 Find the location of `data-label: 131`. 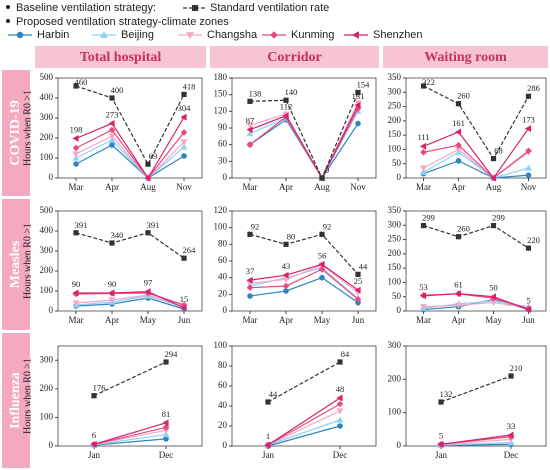

data-label: 131 is located at coordinates (358, 96).